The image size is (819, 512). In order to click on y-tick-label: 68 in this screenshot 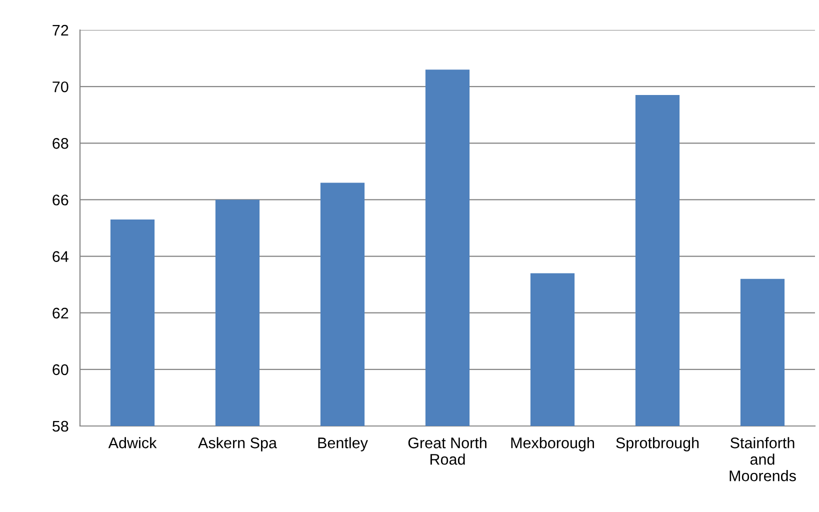, I will do `click(60, 143)`.